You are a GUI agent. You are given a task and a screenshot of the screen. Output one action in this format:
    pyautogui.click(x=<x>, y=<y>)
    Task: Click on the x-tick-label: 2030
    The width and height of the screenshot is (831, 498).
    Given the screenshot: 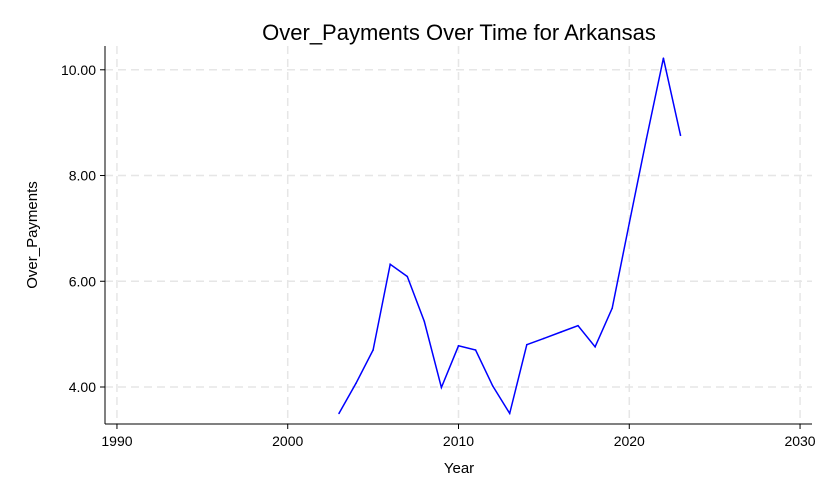 What is the action you would take?
    pyautogui.click(x=799, y=441)
    